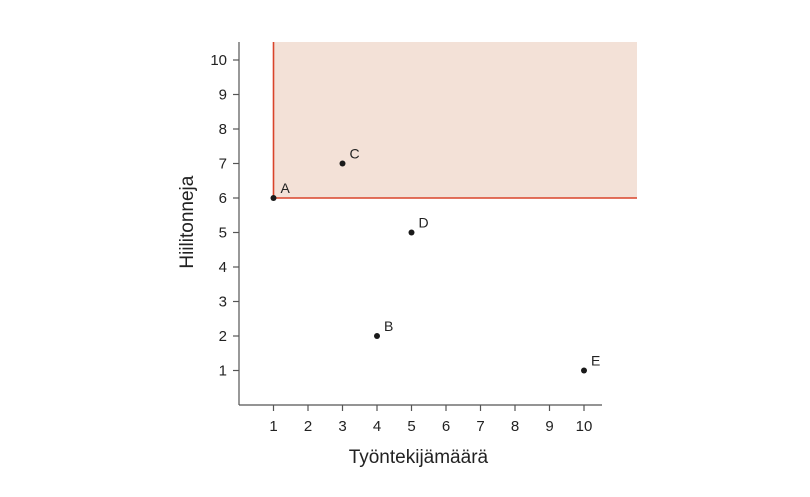 The width and height of the screenshot is (810, 497). What do you see at coordinates (342, 163) in the screenshot?
I see `data-point-c` at bounding box center [342, 163].